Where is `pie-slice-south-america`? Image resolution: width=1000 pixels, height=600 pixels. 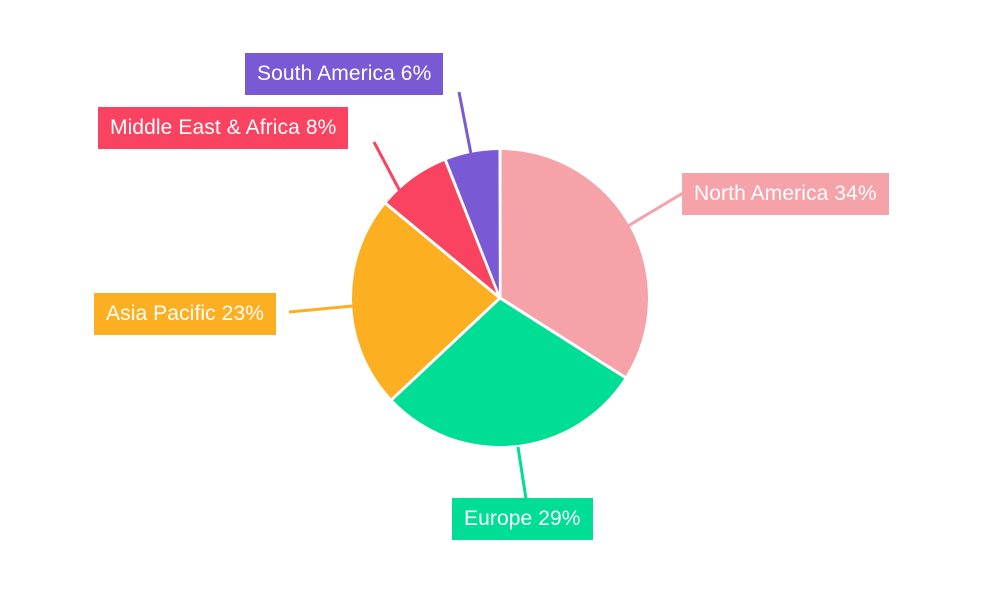 pie-slice-south-america is located at coordinates (472, 221).